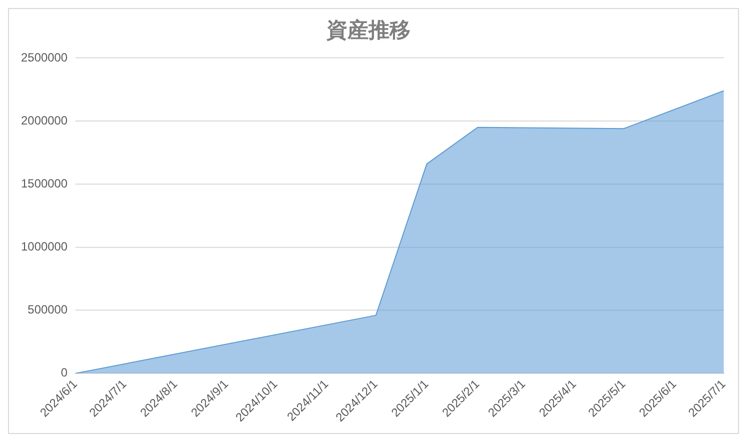  What do you see at coordinates (368, 30) in the screenshot?
I see `chart-title: 資産推移` at bounding box center [368, 30].